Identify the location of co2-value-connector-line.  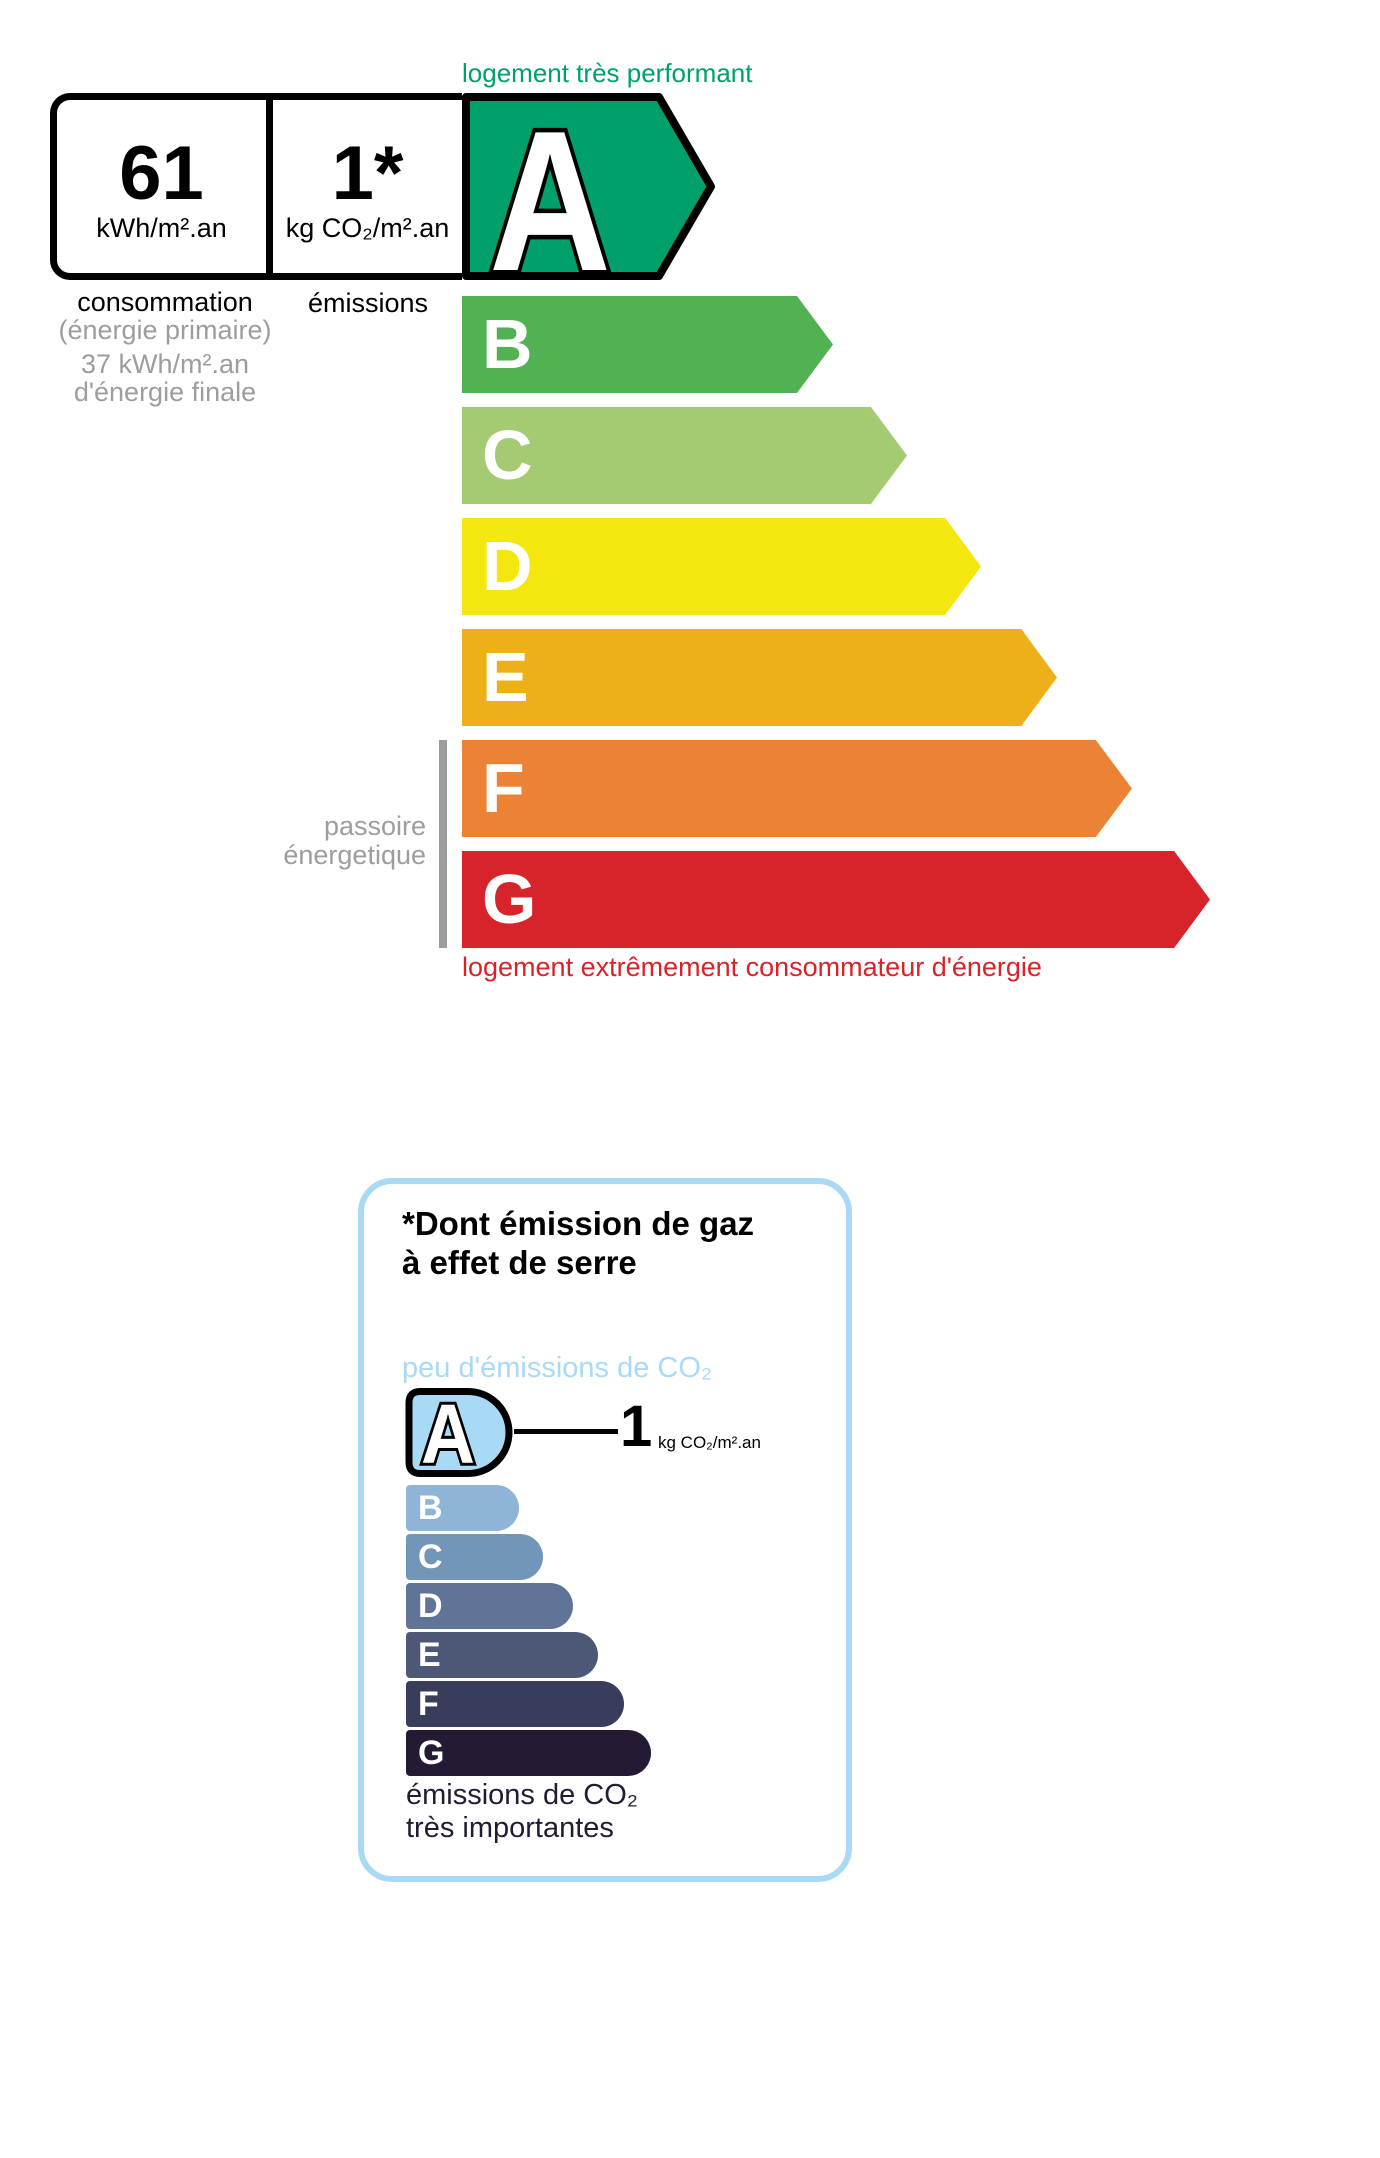
(566, 1431).